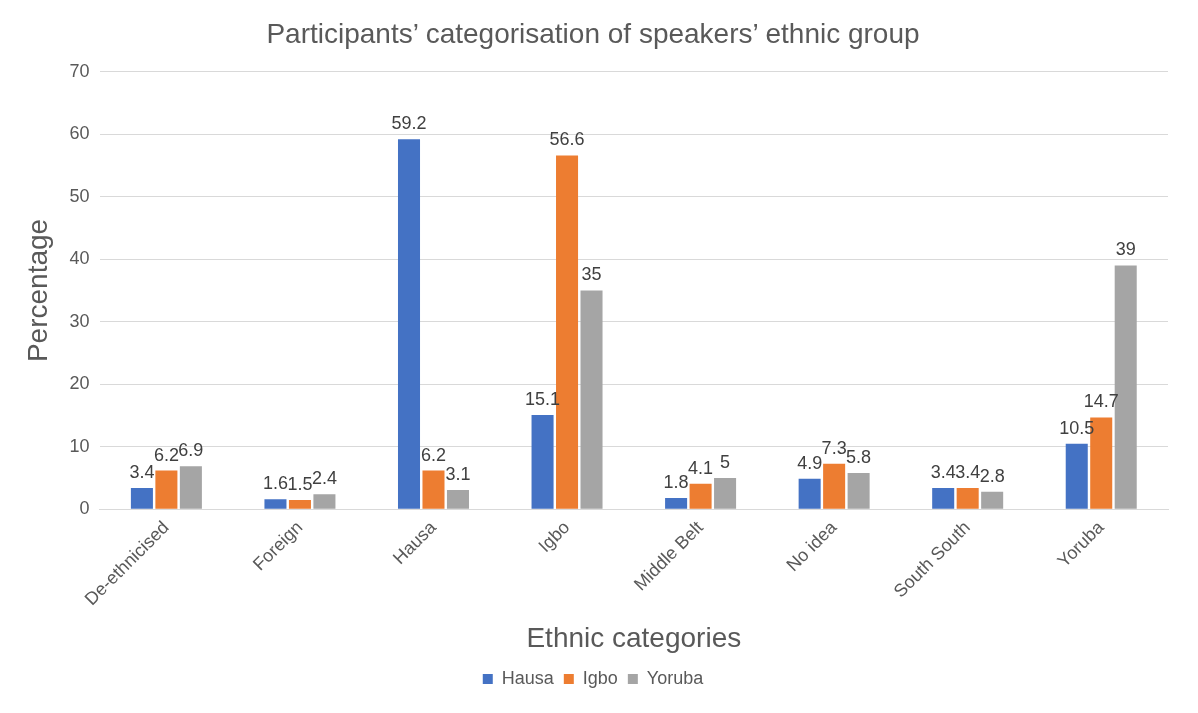  I want to click on data-label: 2.8, so click(992, 475).